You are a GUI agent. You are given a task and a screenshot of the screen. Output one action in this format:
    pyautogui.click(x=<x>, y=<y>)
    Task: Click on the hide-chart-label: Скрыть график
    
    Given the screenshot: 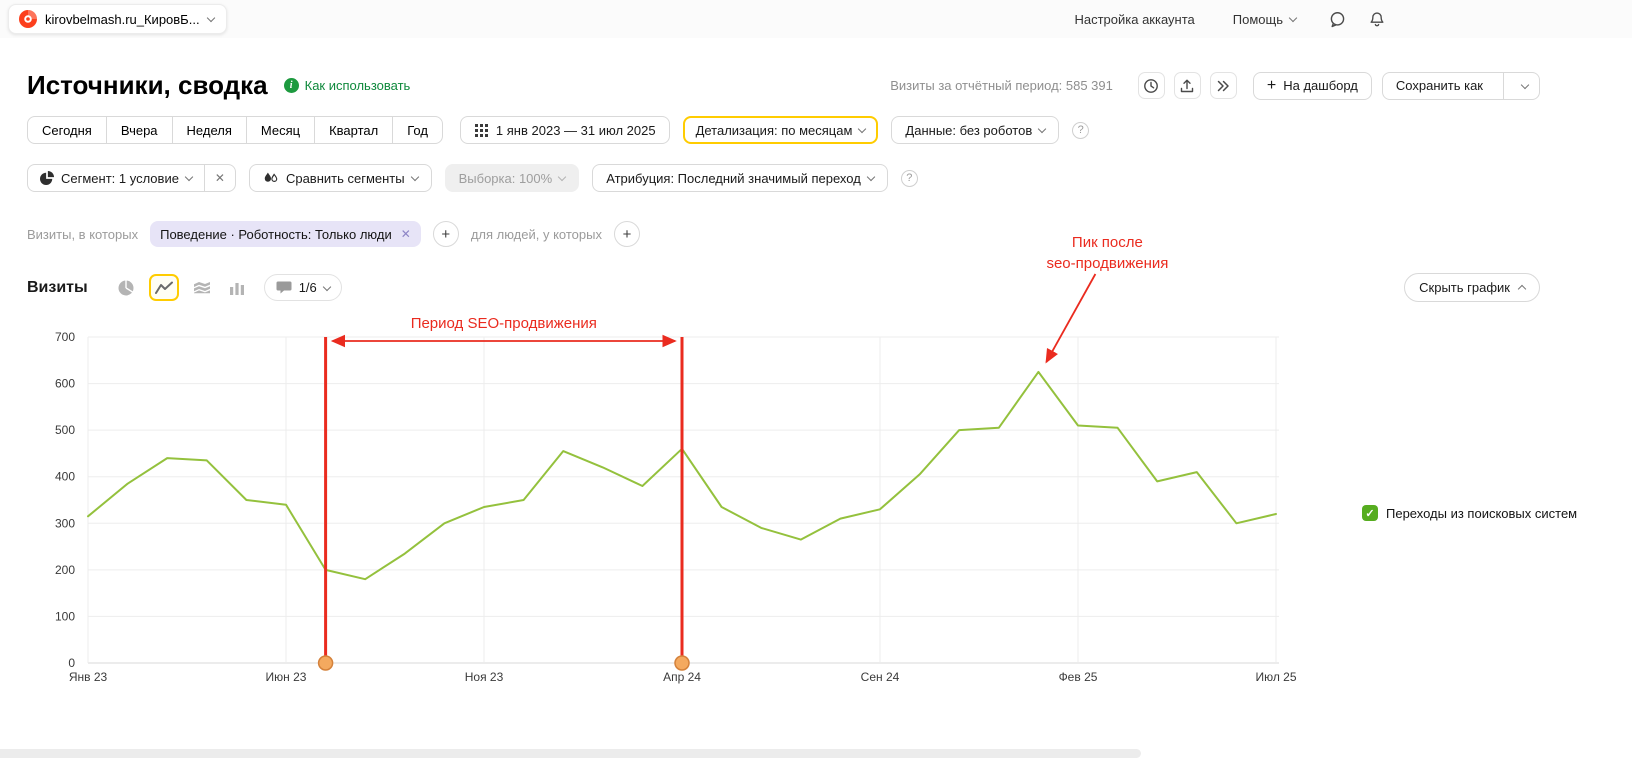 What is the action you would take?
    pyautogui.click(x=1464, y=287)
    